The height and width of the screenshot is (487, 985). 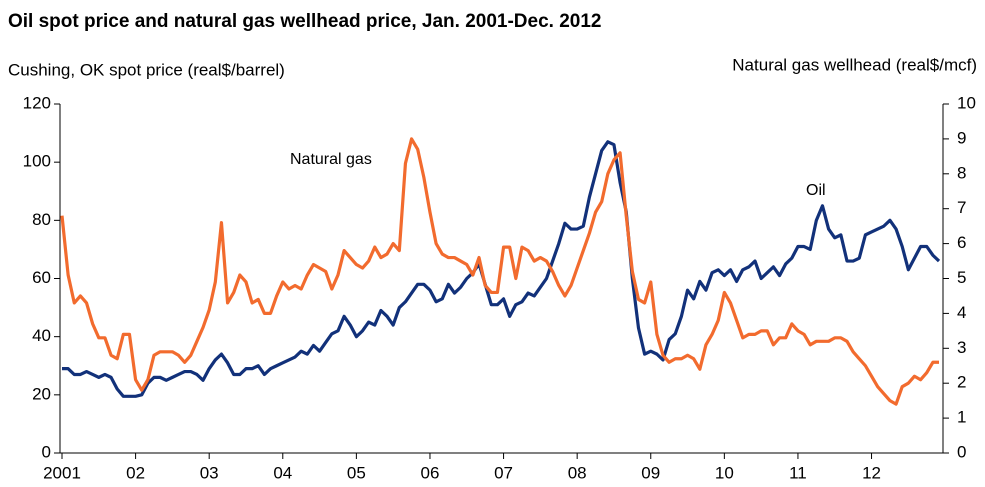 What do you see at coordinates (961, 207) in the screenshot?
I see `y2-tick-label: 7` at bounding box center [961, 207].